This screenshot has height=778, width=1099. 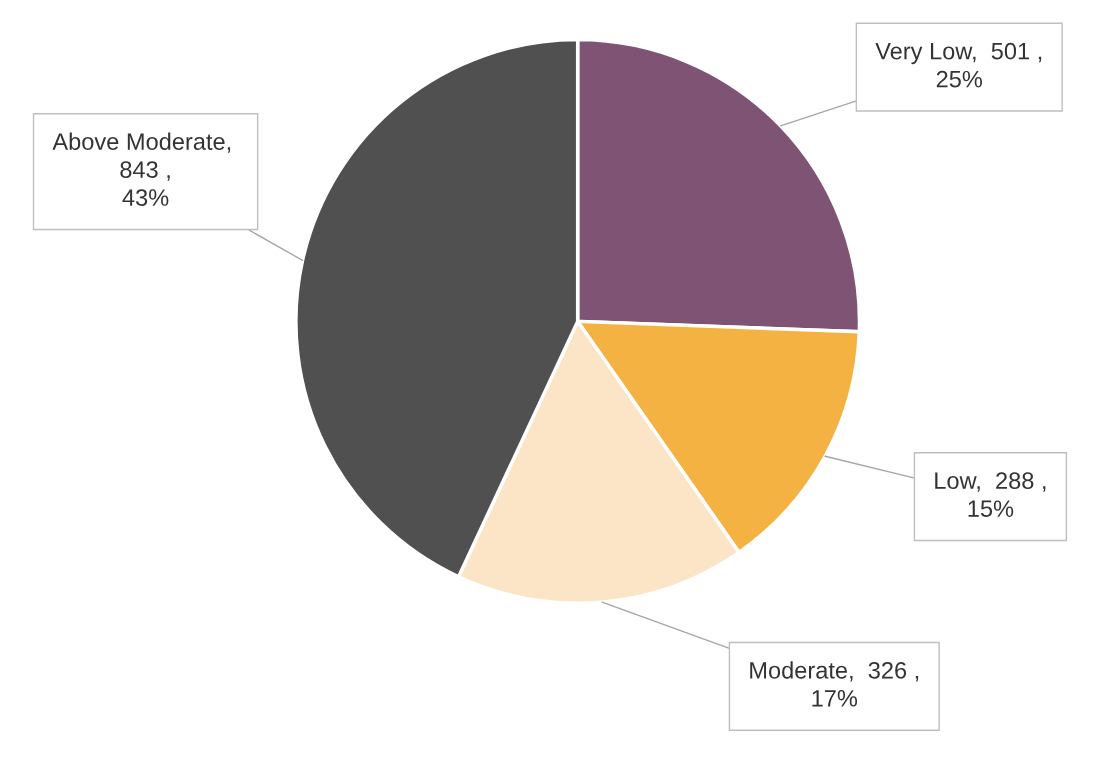 I want to click on slice-label: Low, 288 , 15%, so click(x=990, y=495).